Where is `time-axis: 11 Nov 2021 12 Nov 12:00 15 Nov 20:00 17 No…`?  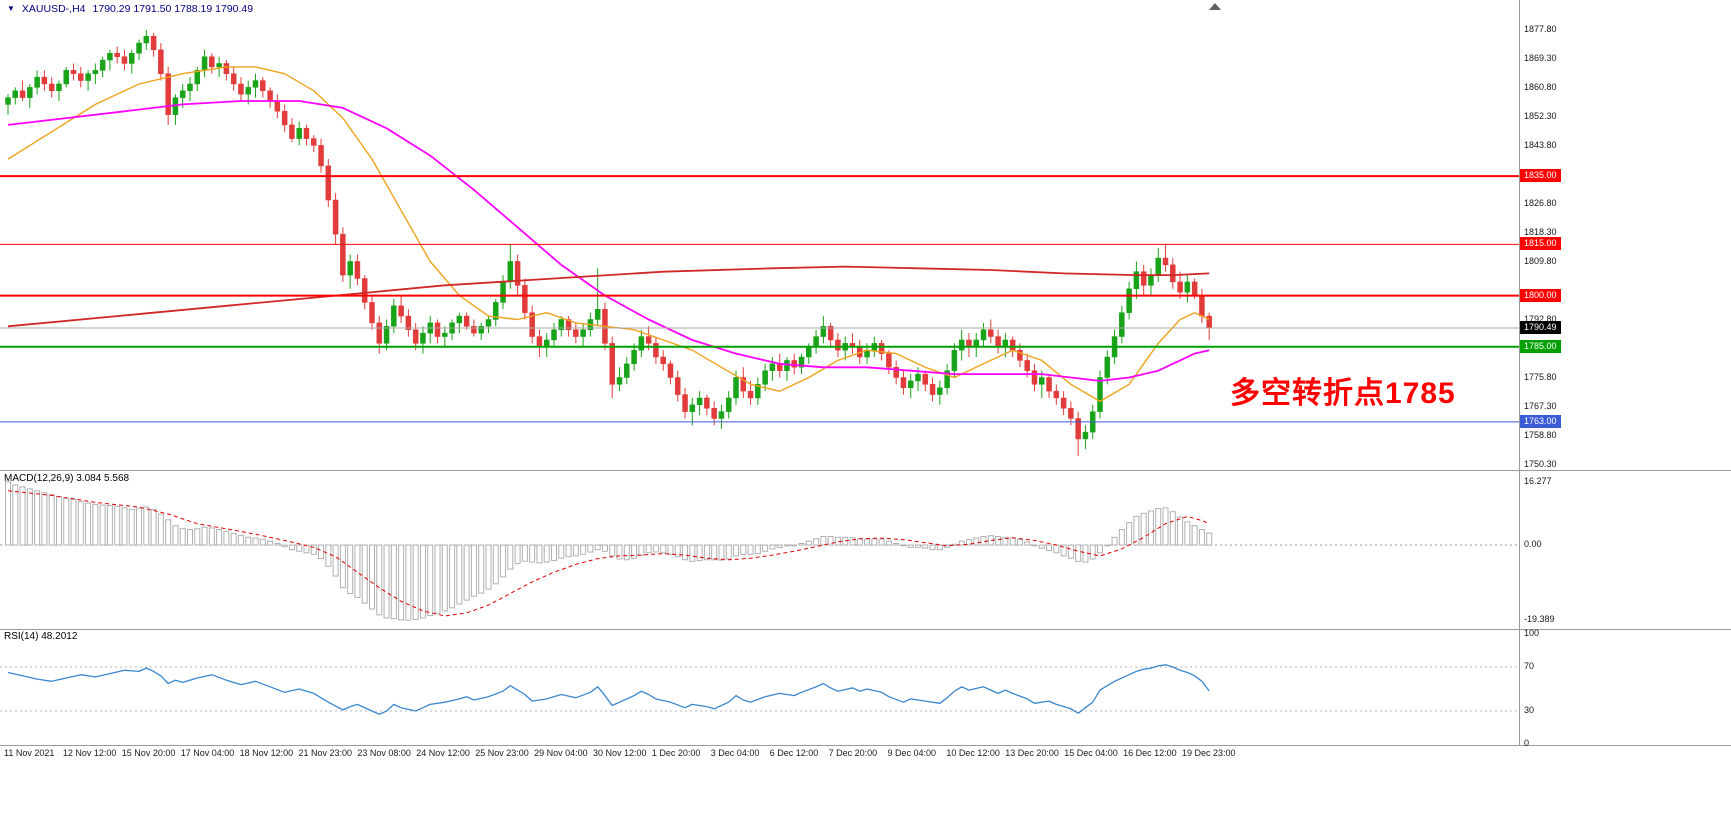
time-axis: 11 Nov 2021 12 Nov 12:00 15 Nov 20:00 17 No… is located at coordinates (865, 756).